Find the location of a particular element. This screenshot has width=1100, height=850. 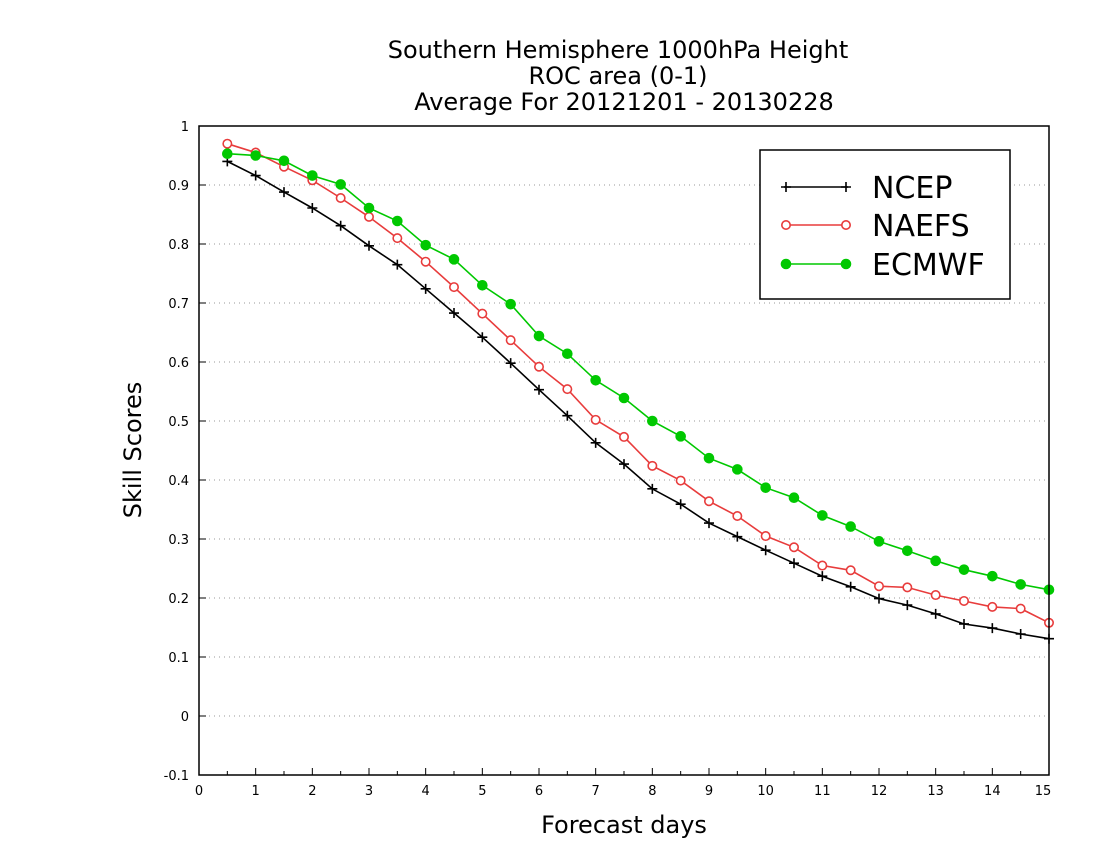

y-tick-label: 0.6 is located at coordinates (178, 363).